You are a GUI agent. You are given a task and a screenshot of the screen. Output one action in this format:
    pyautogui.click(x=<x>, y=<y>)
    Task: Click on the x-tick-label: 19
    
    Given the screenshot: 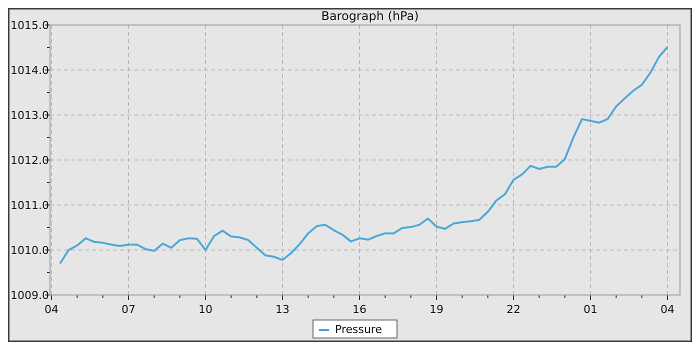 What is the action you would take?
    pyautogui.click(x=437, y=309)
    